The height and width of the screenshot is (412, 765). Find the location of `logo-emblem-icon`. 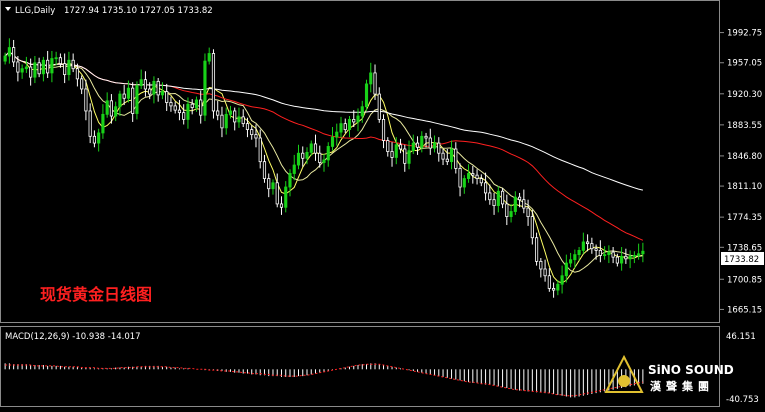

logo-emblem-icon is located at coordinates (624, 381).